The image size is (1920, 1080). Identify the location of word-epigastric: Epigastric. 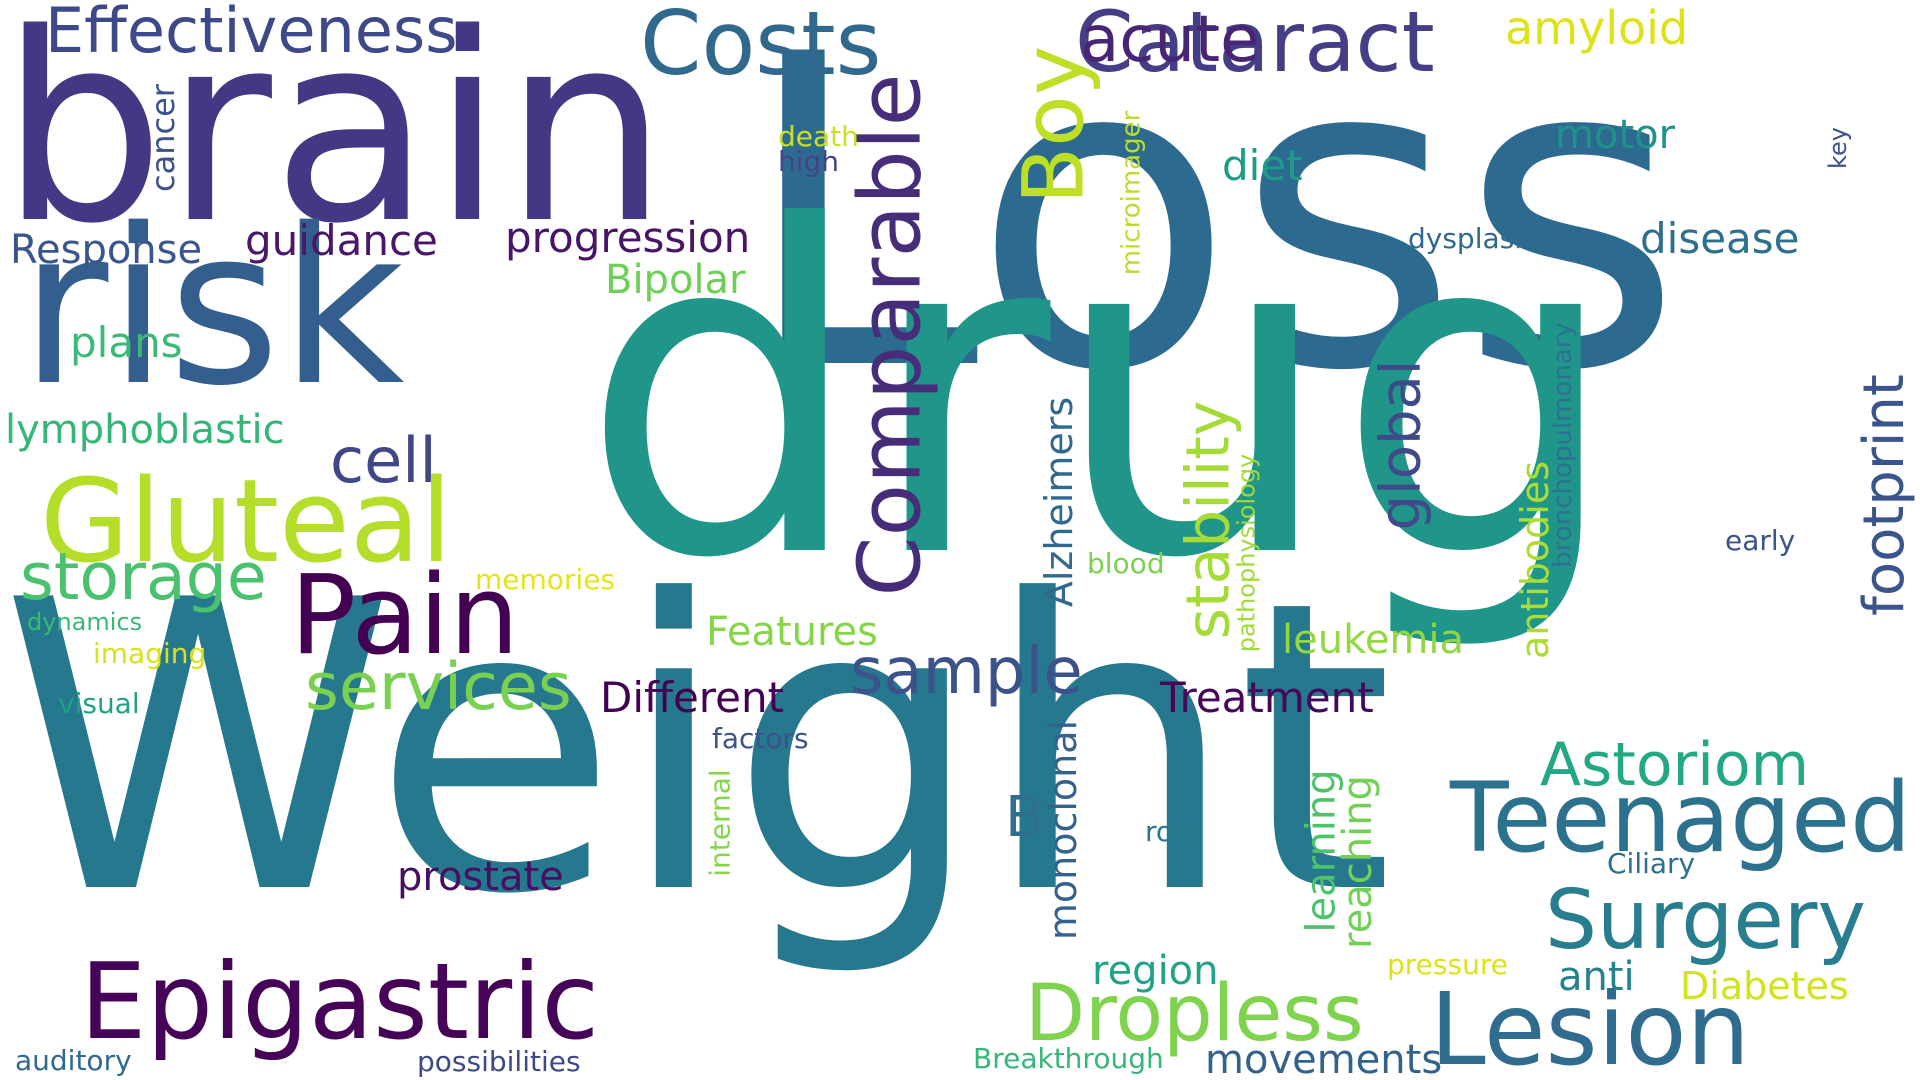
(340, 1002).